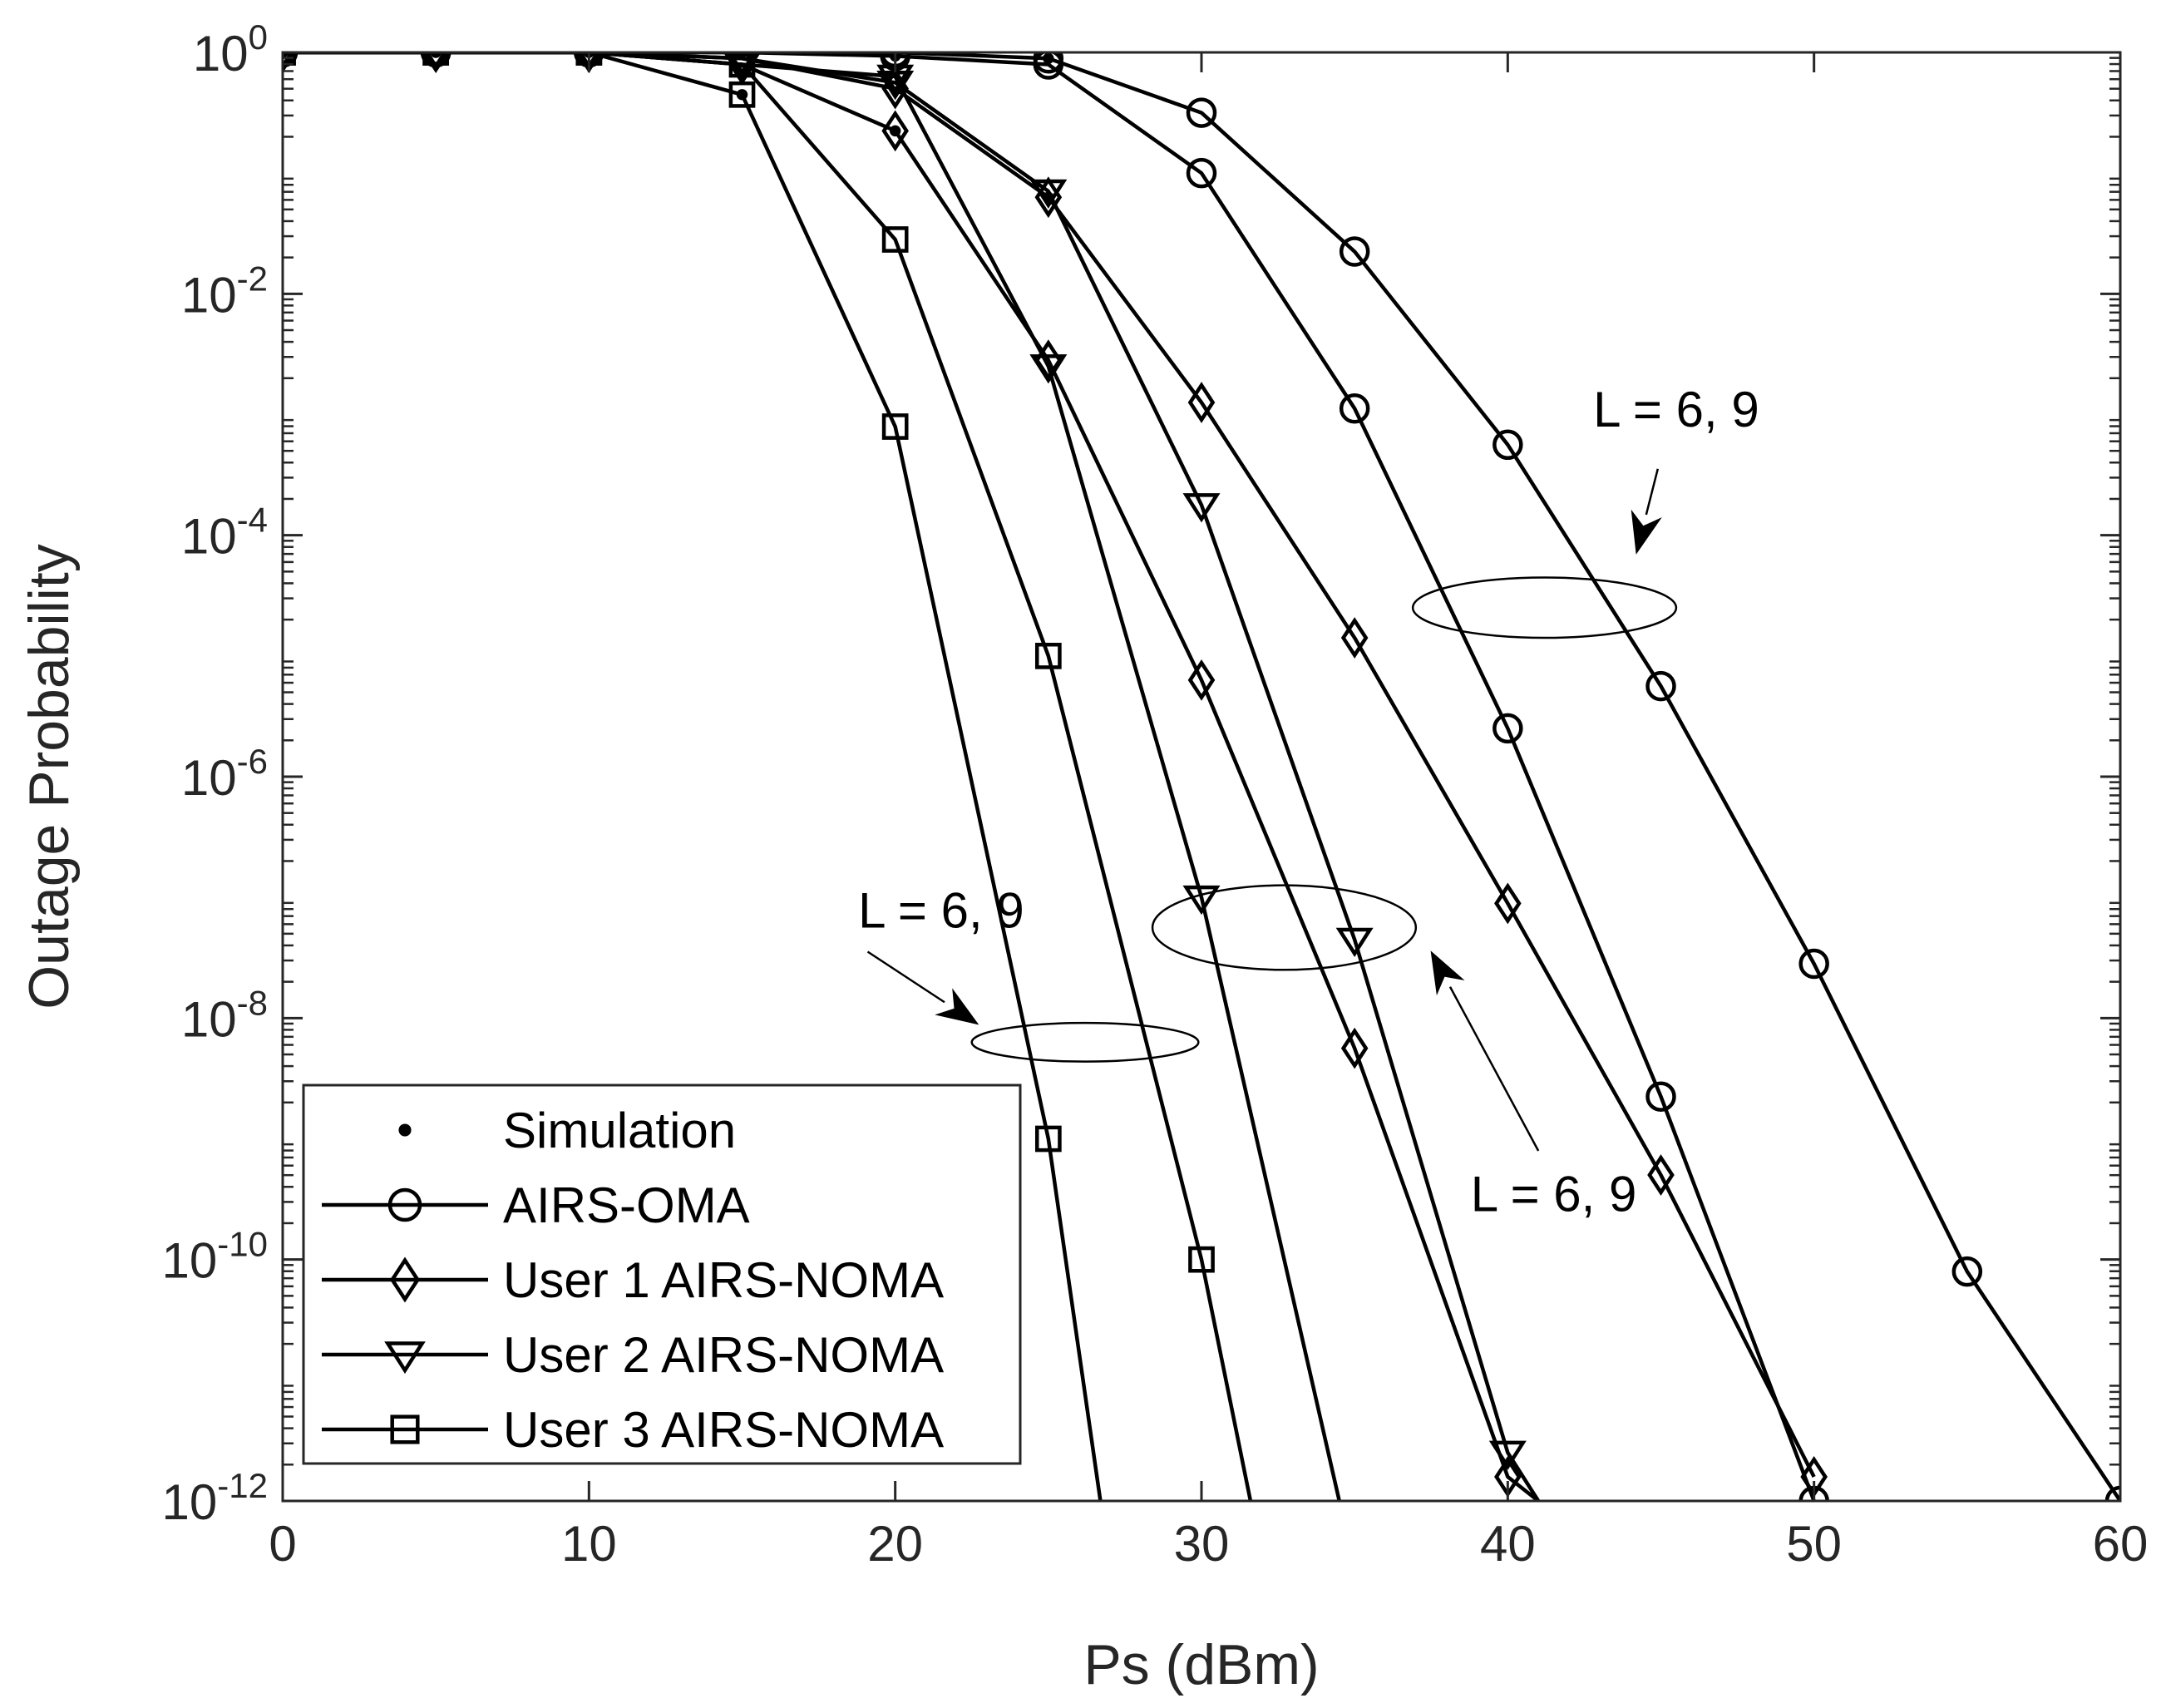  I want to click on x-tick-label: 50, so click(1814, 1544).